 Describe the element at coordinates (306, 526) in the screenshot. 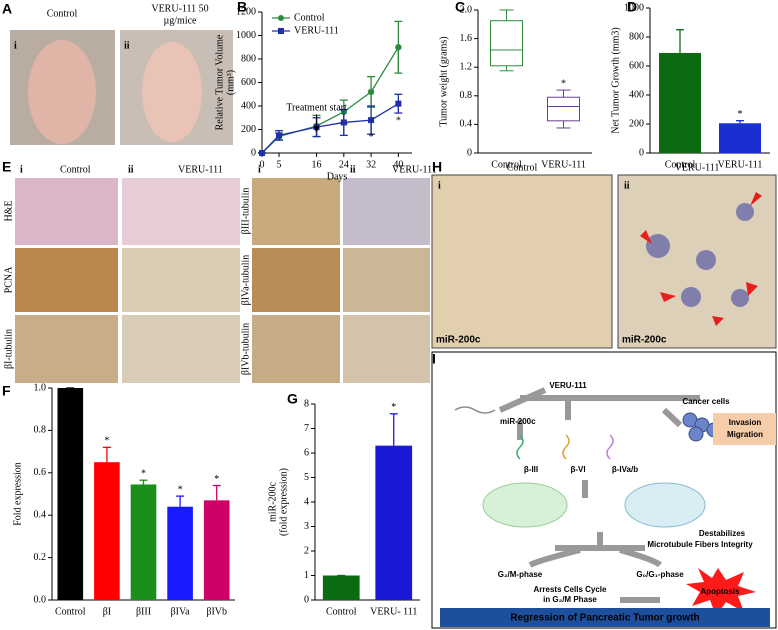

I see `y-tick-label: 3` at that location.